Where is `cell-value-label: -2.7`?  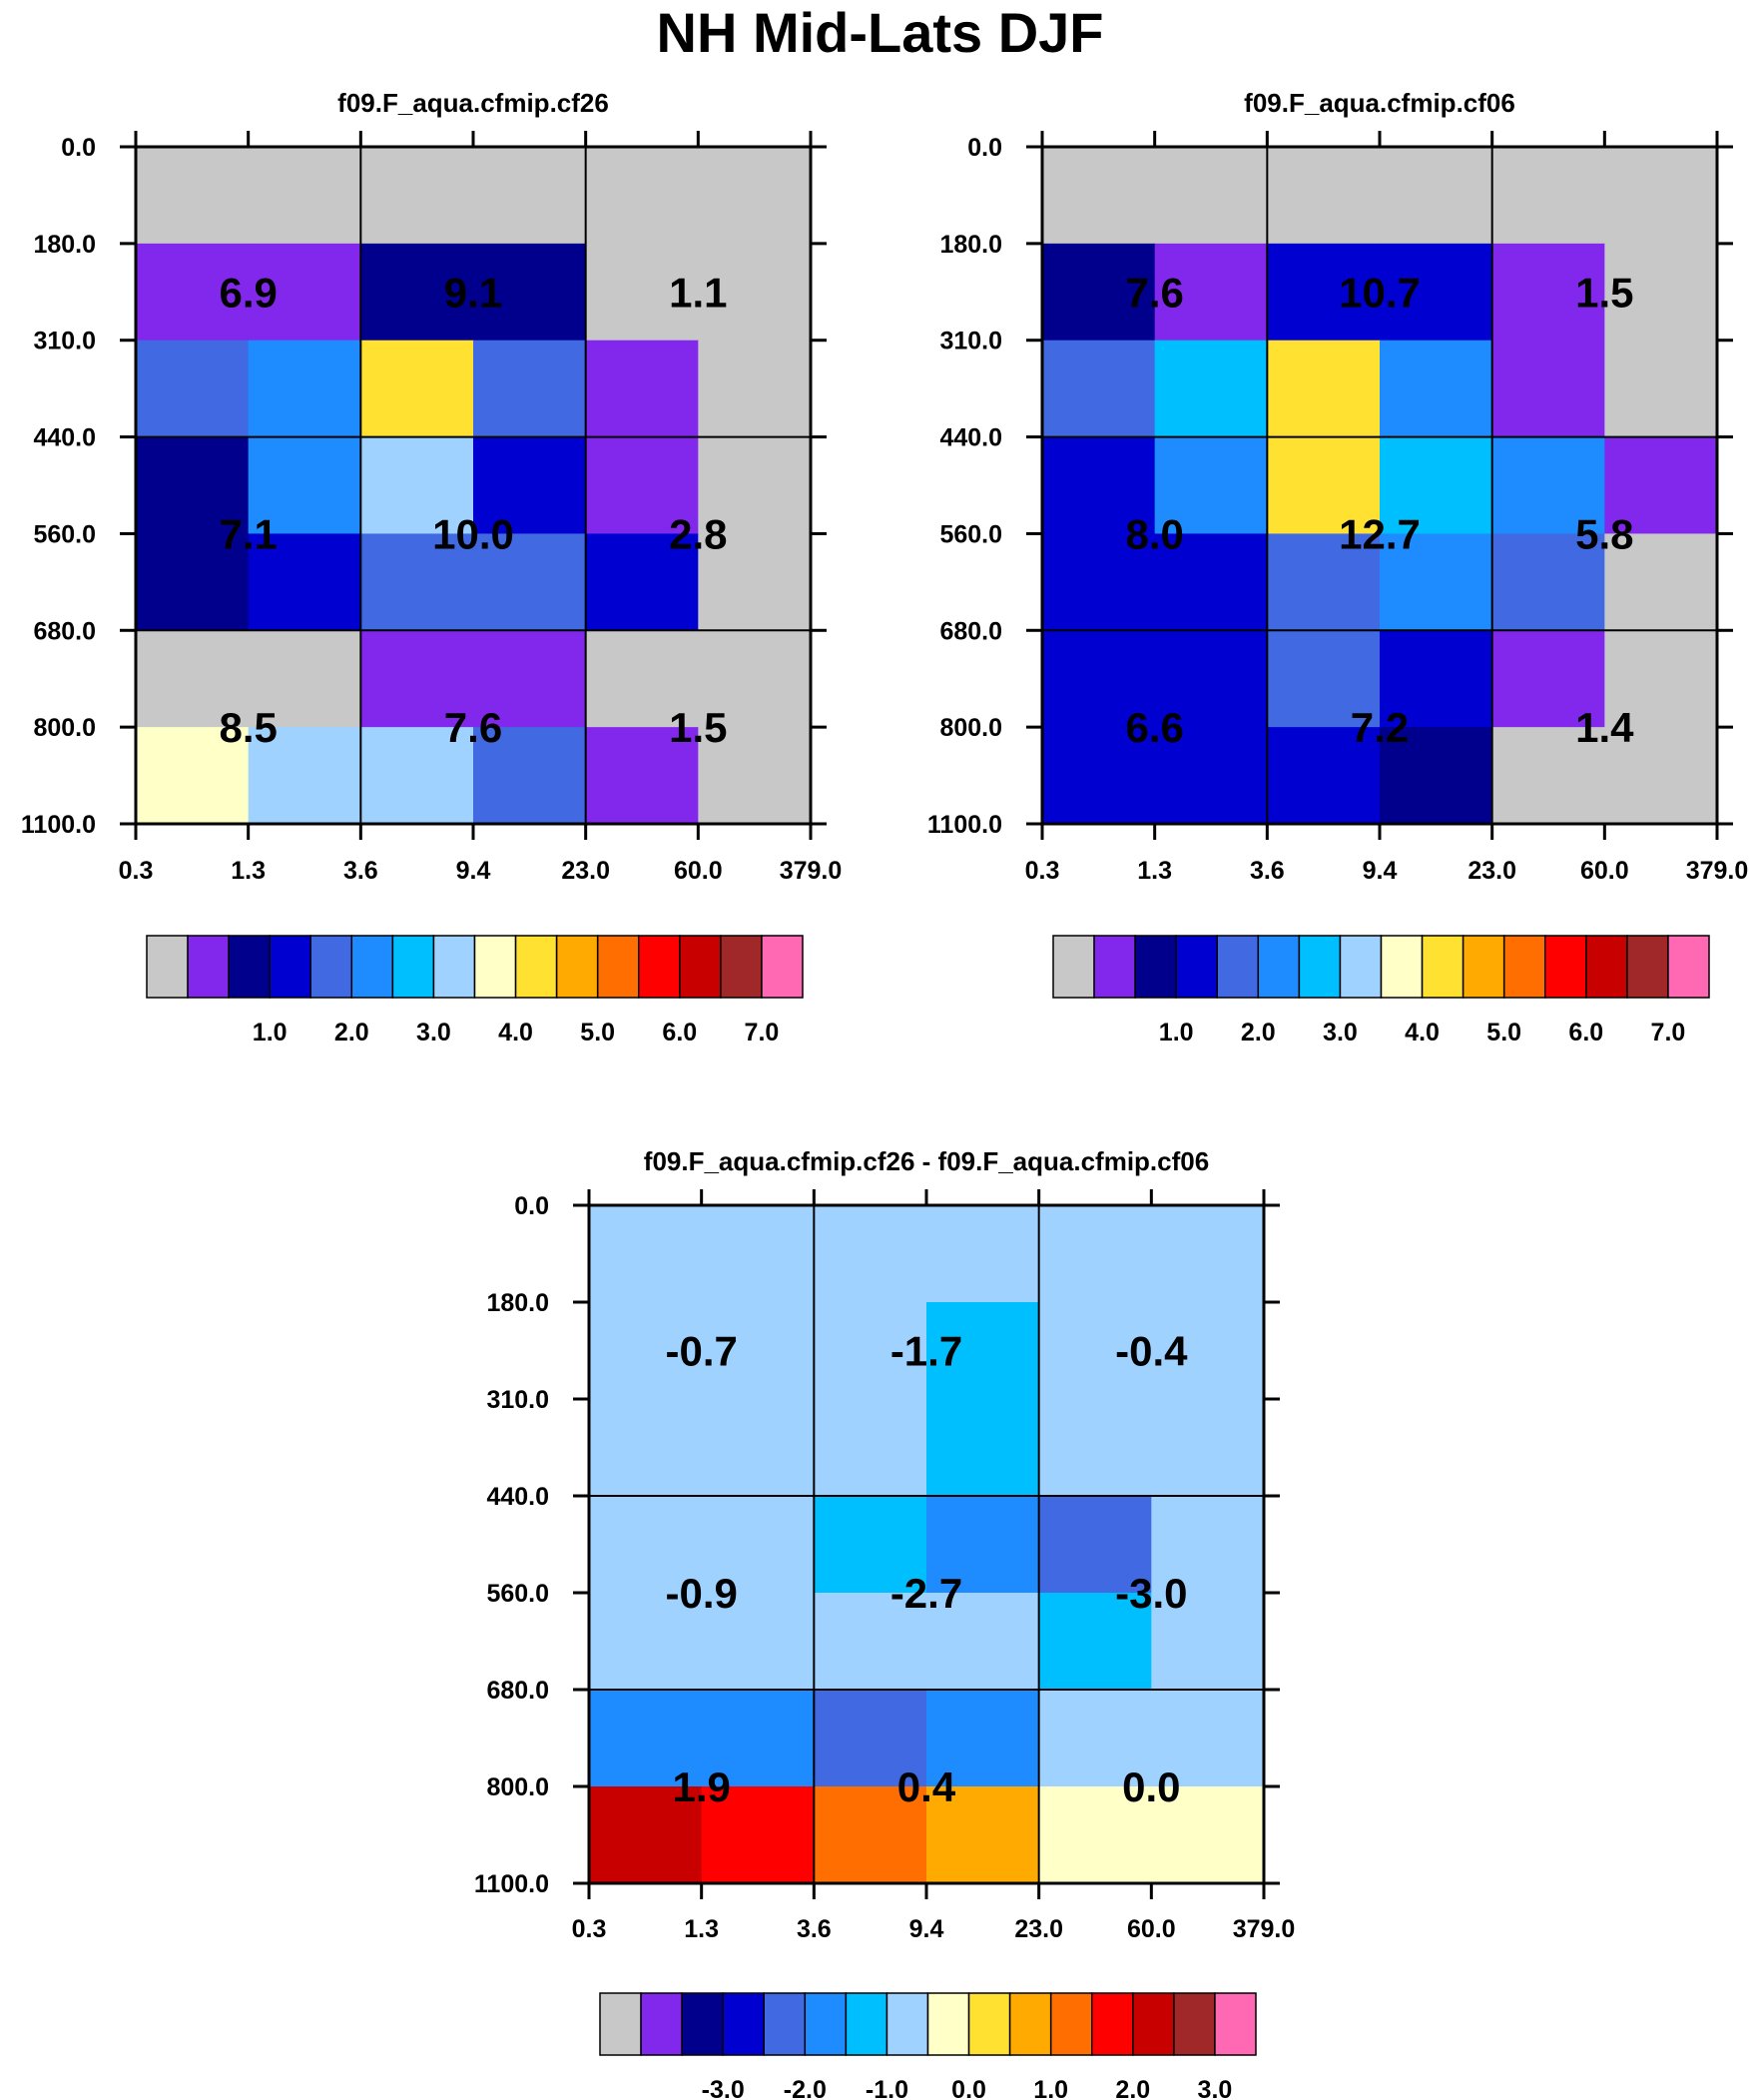 cell-value-label: -2.7 is located at coordinates (926, 1593).